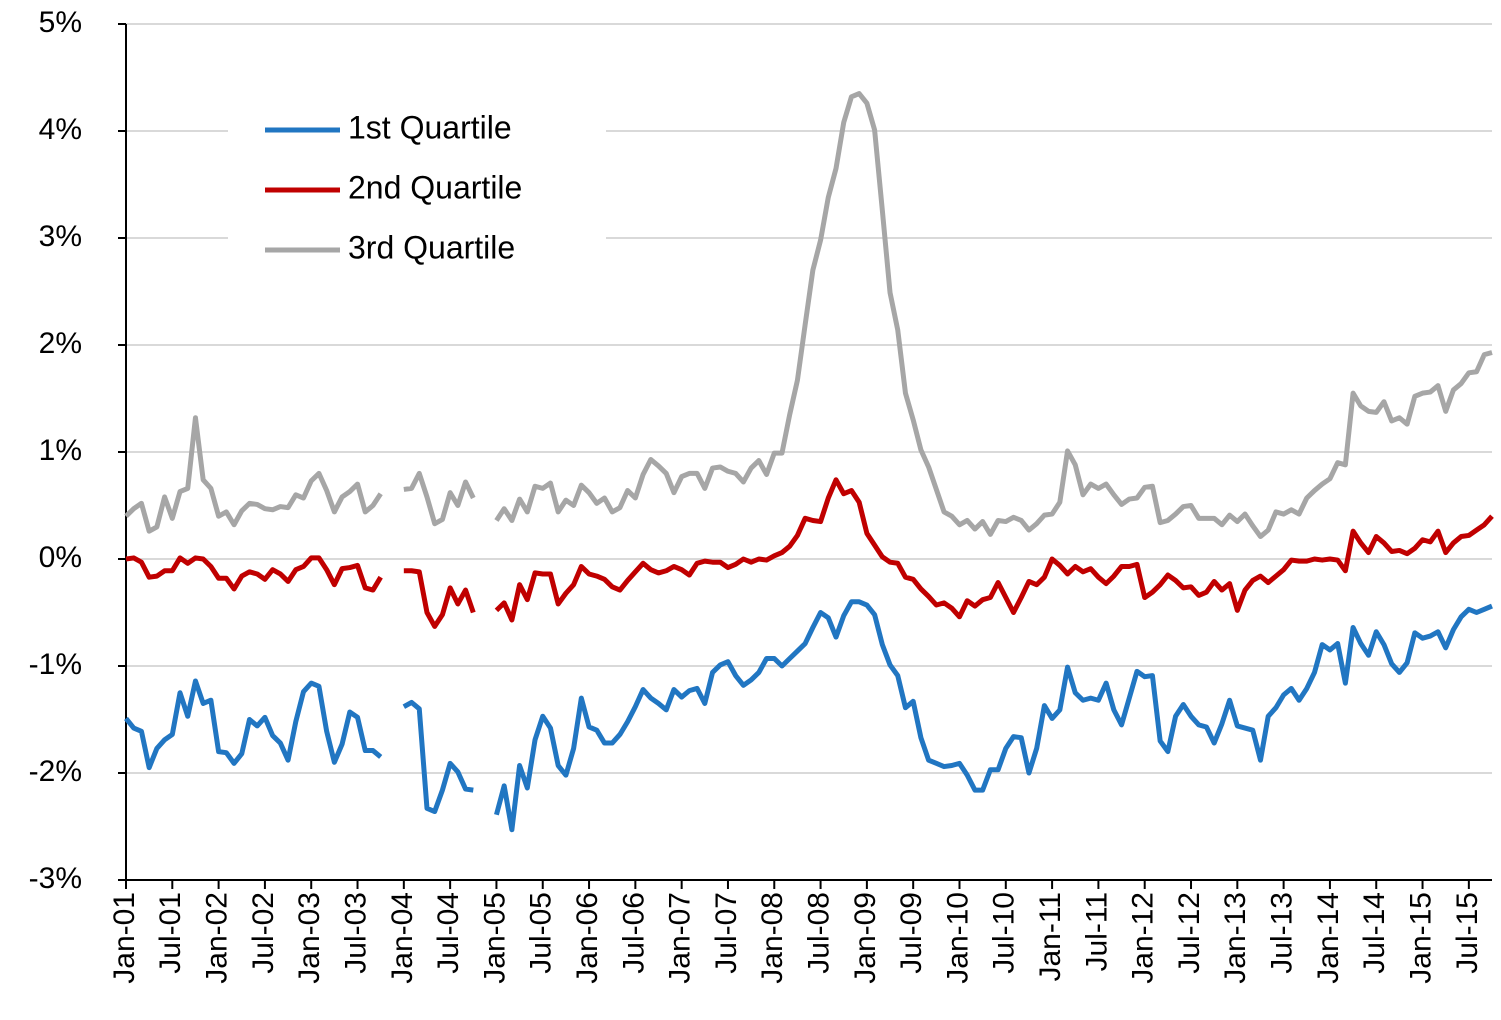 The image size is (1501, 1020). I want to click on y-tick-label: 3%, so click(60, 236).